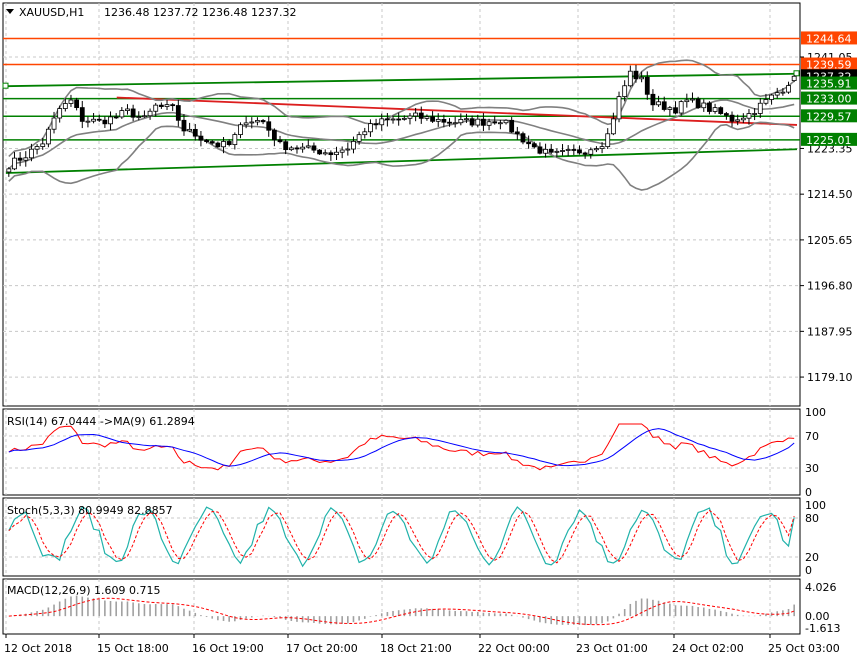  I want to click on macd-panel, so click(401, 606).